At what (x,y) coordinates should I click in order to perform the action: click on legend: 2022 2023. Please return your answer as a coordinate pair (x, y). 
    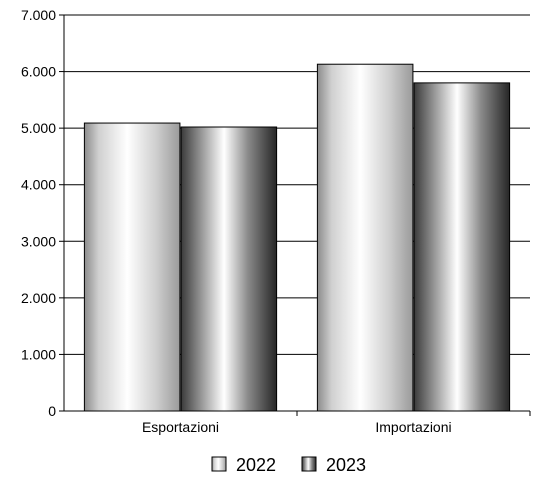
    Looking at the image, I should click on (288, 465).